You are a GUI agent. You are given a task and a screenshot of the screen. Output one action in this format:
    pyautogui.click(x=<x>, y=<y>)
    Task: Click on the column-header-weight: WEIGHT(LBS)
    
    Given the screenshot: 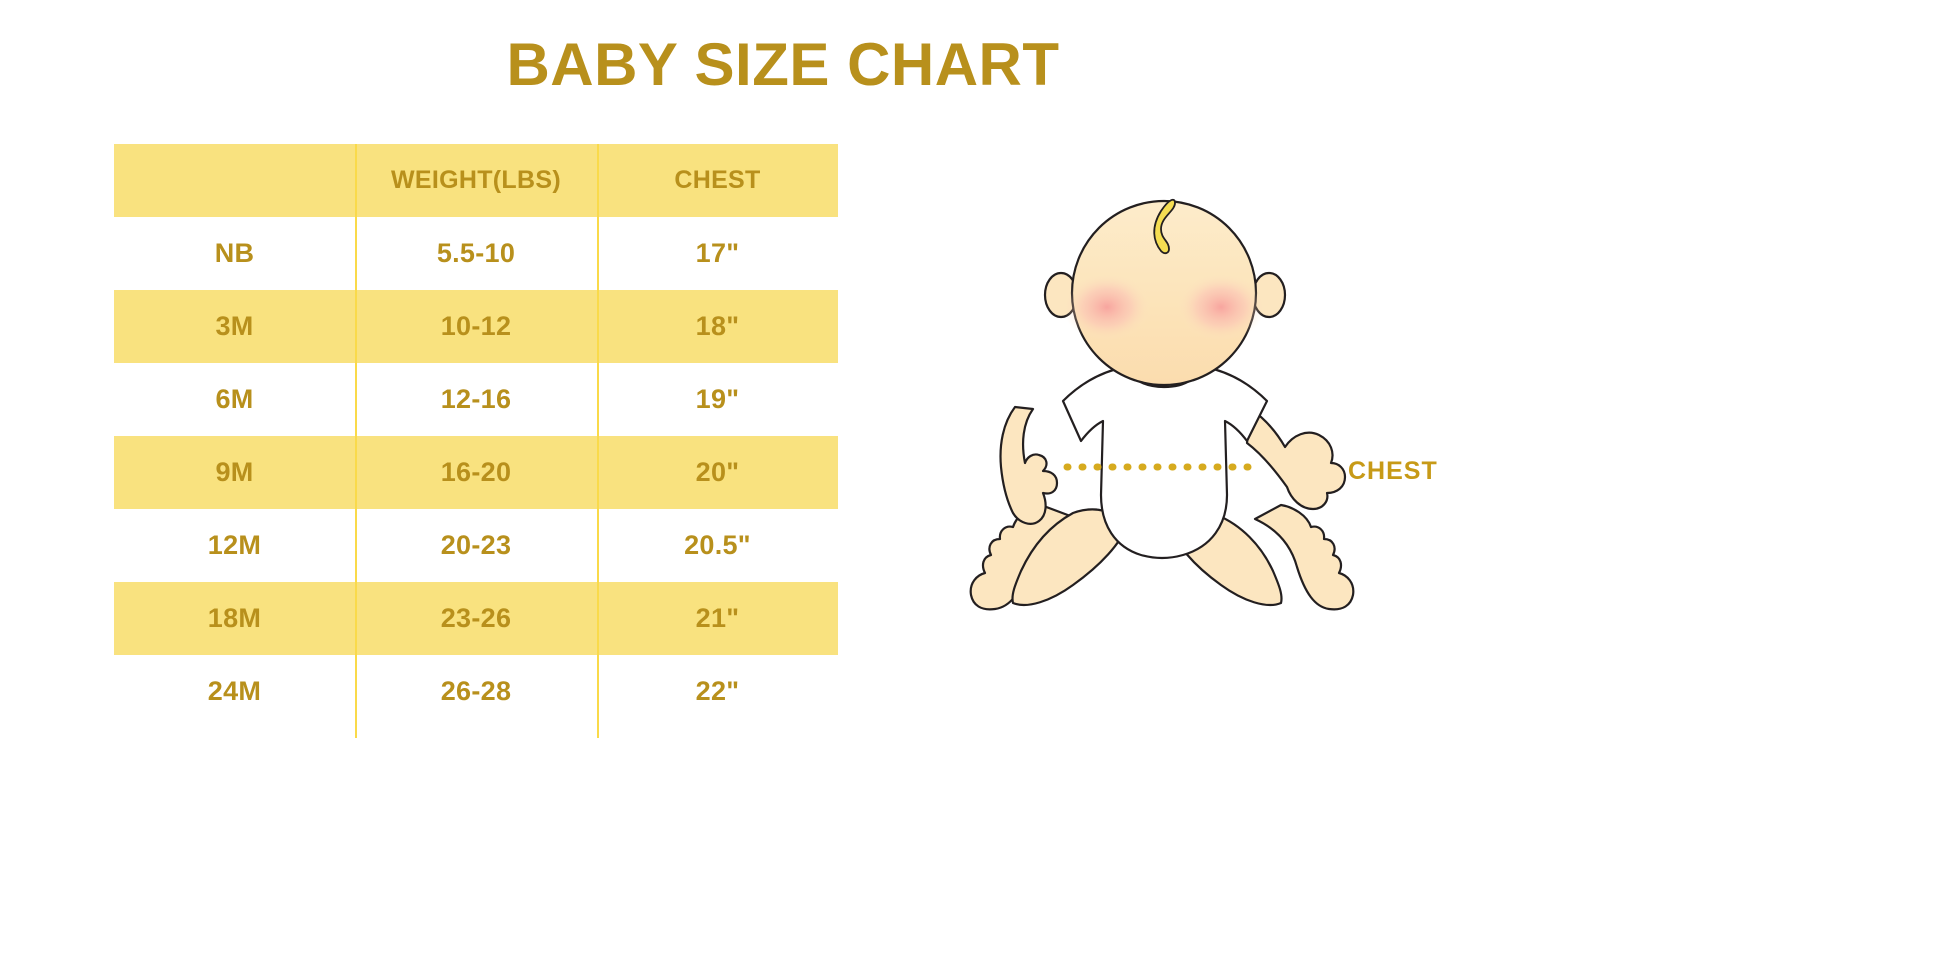 What is the action you would take?
    pyautogui.click(x=476, y=180)
    